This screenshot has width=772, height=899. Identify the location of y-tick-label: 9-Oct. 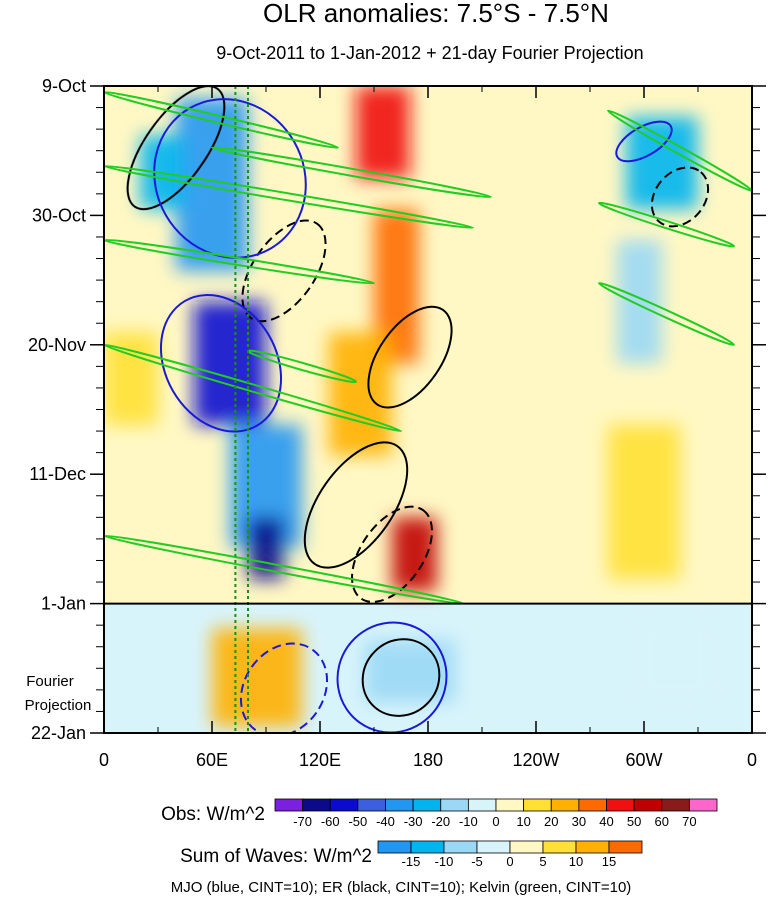
(64, 86).